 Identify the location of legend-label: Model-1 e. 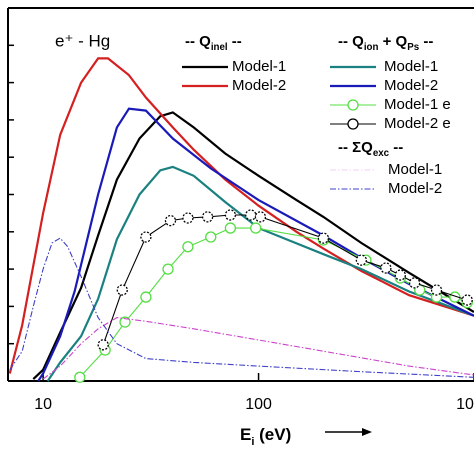
(417, 104).